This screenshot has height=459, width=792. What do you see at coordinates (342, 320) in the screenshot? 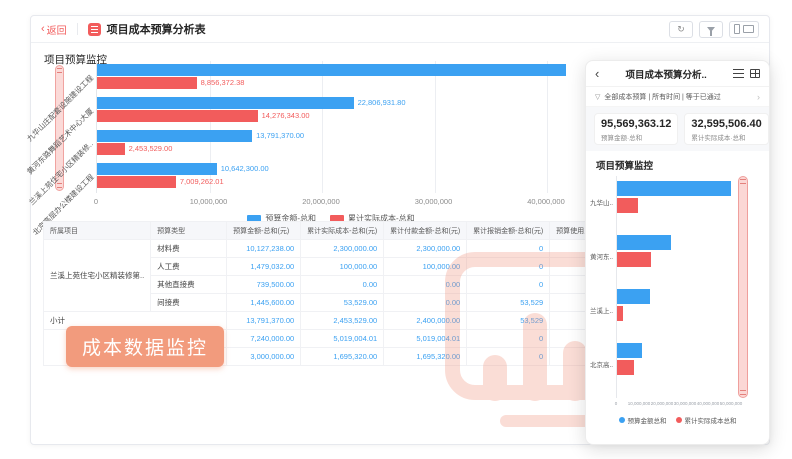
I see `table-cell-num: 2,453,529.00` at bounding box center [342, 320].